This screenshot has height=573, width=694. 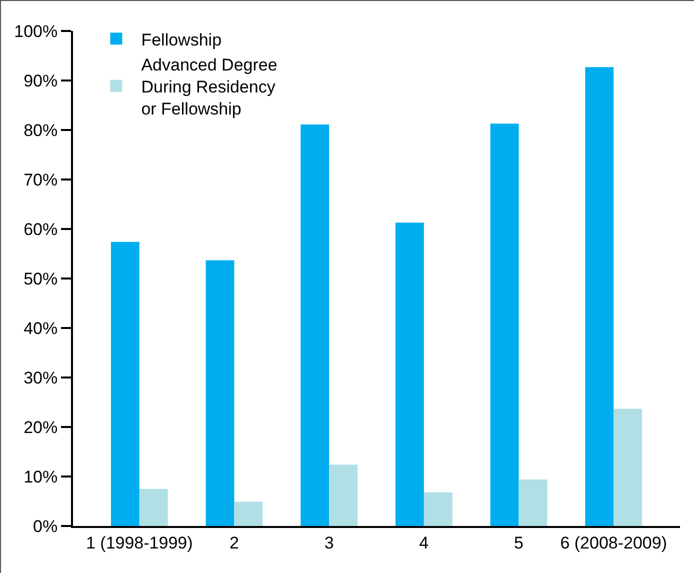 I want to click on y-tick-label: 100%, so click(x=36, y=31).